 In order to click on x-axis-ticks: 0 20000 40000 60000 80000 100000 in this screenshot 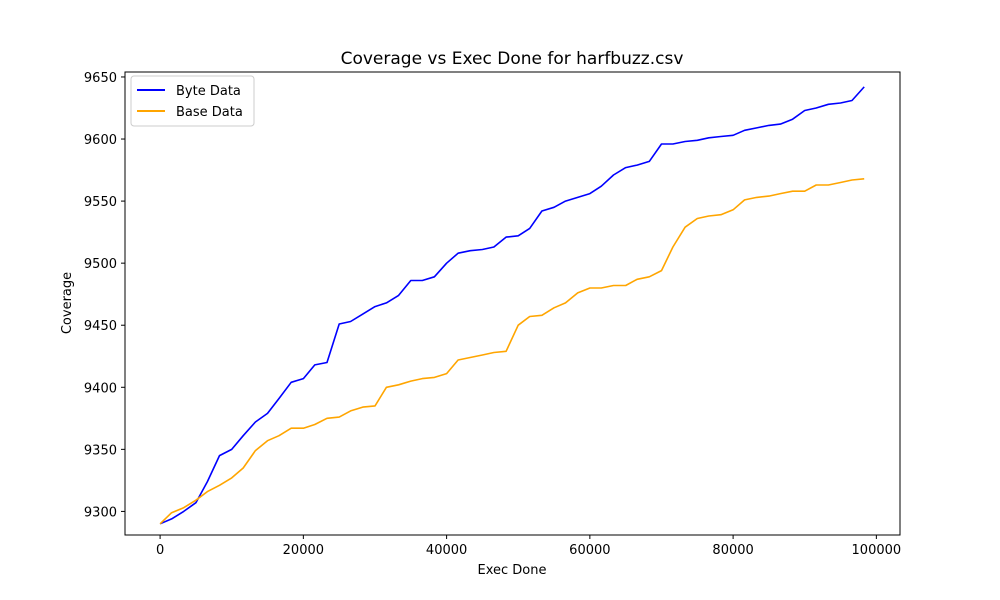, I will do `click(528, 546)`.